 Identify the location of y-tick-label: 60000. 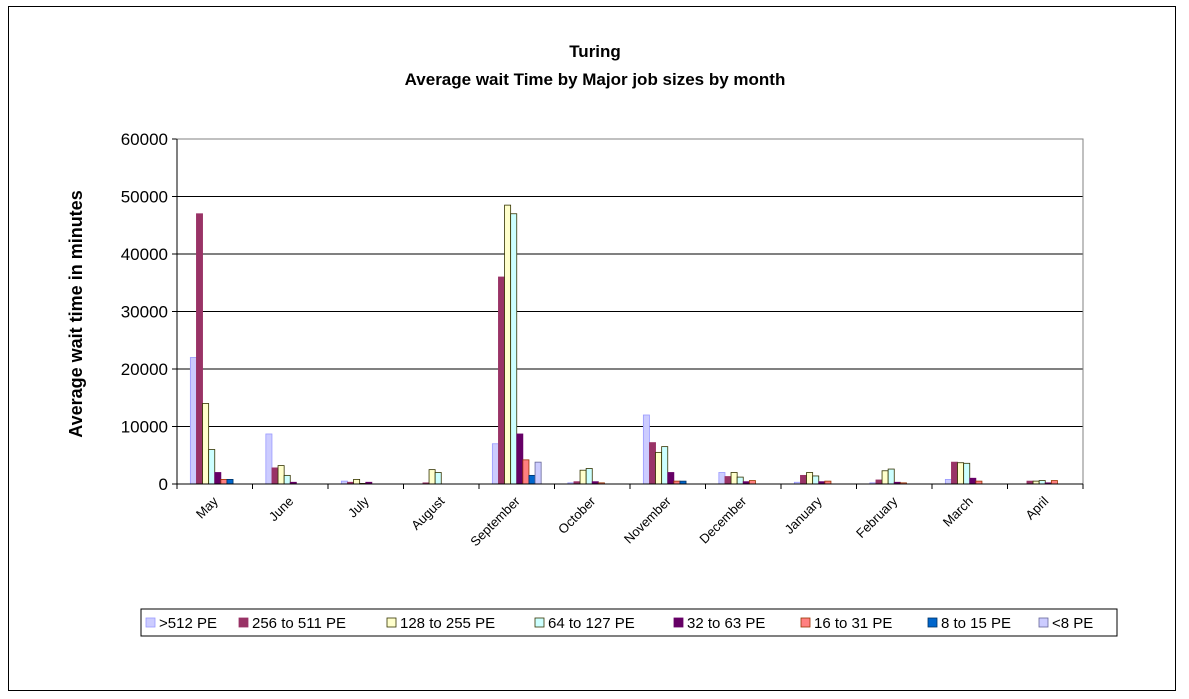
(144, 139).